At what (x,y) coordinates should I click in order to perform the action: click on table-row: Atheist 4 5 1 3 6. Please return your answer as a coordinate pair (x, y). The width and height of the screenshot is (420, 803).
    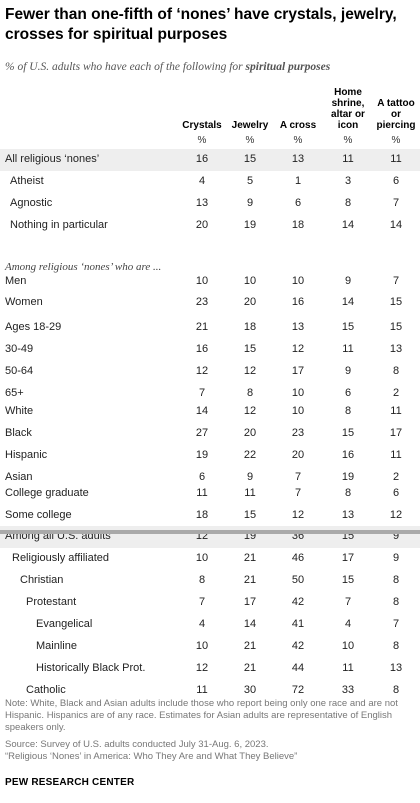
    Looking at the image, I should click on (210, 182).